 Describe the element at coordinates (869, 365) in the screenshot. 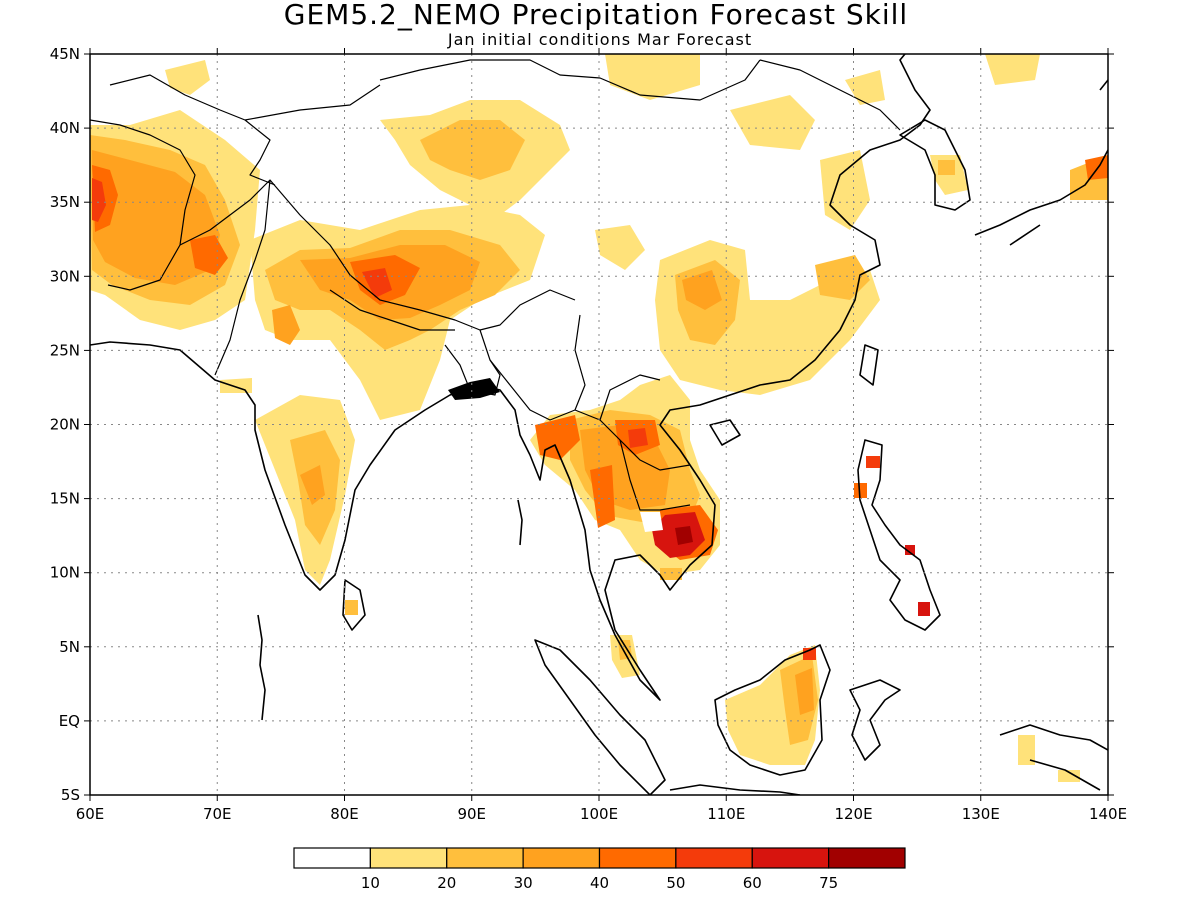

I see `coast-taiwan` at that location.